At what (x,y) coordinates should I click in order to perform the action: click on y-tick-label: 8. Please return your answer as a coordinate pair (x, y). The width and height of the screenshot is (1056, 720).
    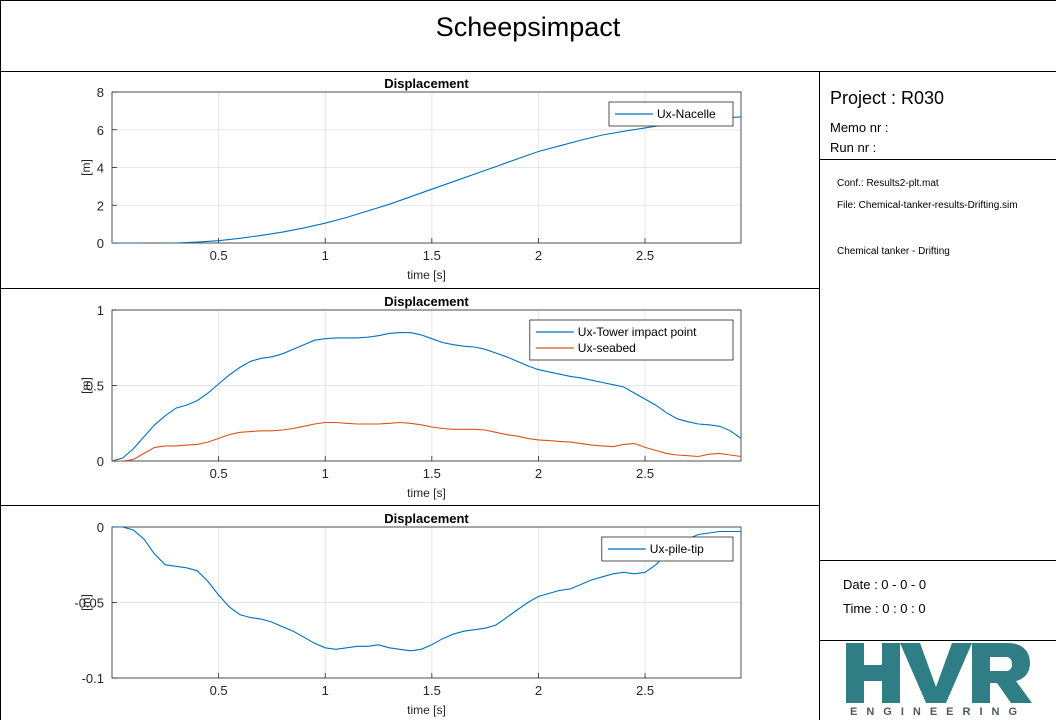
    Looking at the image, I should click on (100, 92).